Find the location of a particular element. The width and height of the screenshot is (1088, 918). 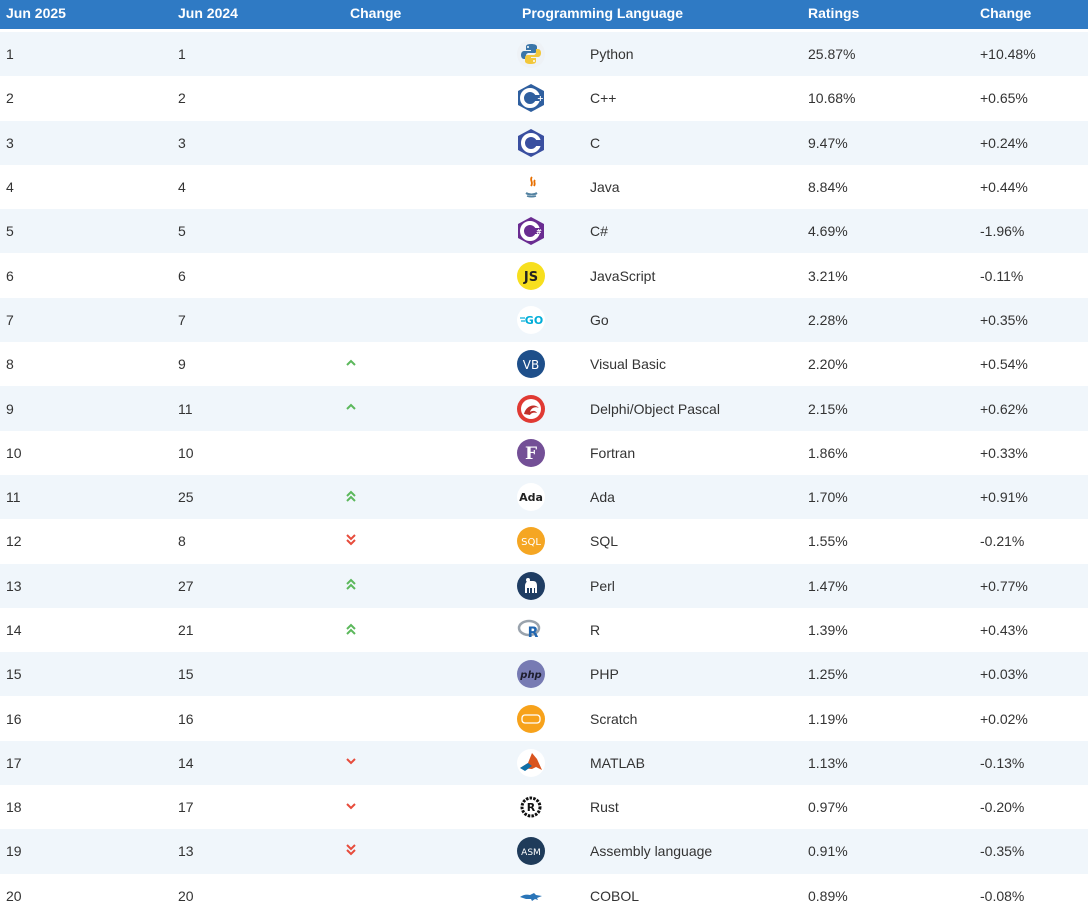

header-programming-language: Programming Language is located at coordinates (603, 13).